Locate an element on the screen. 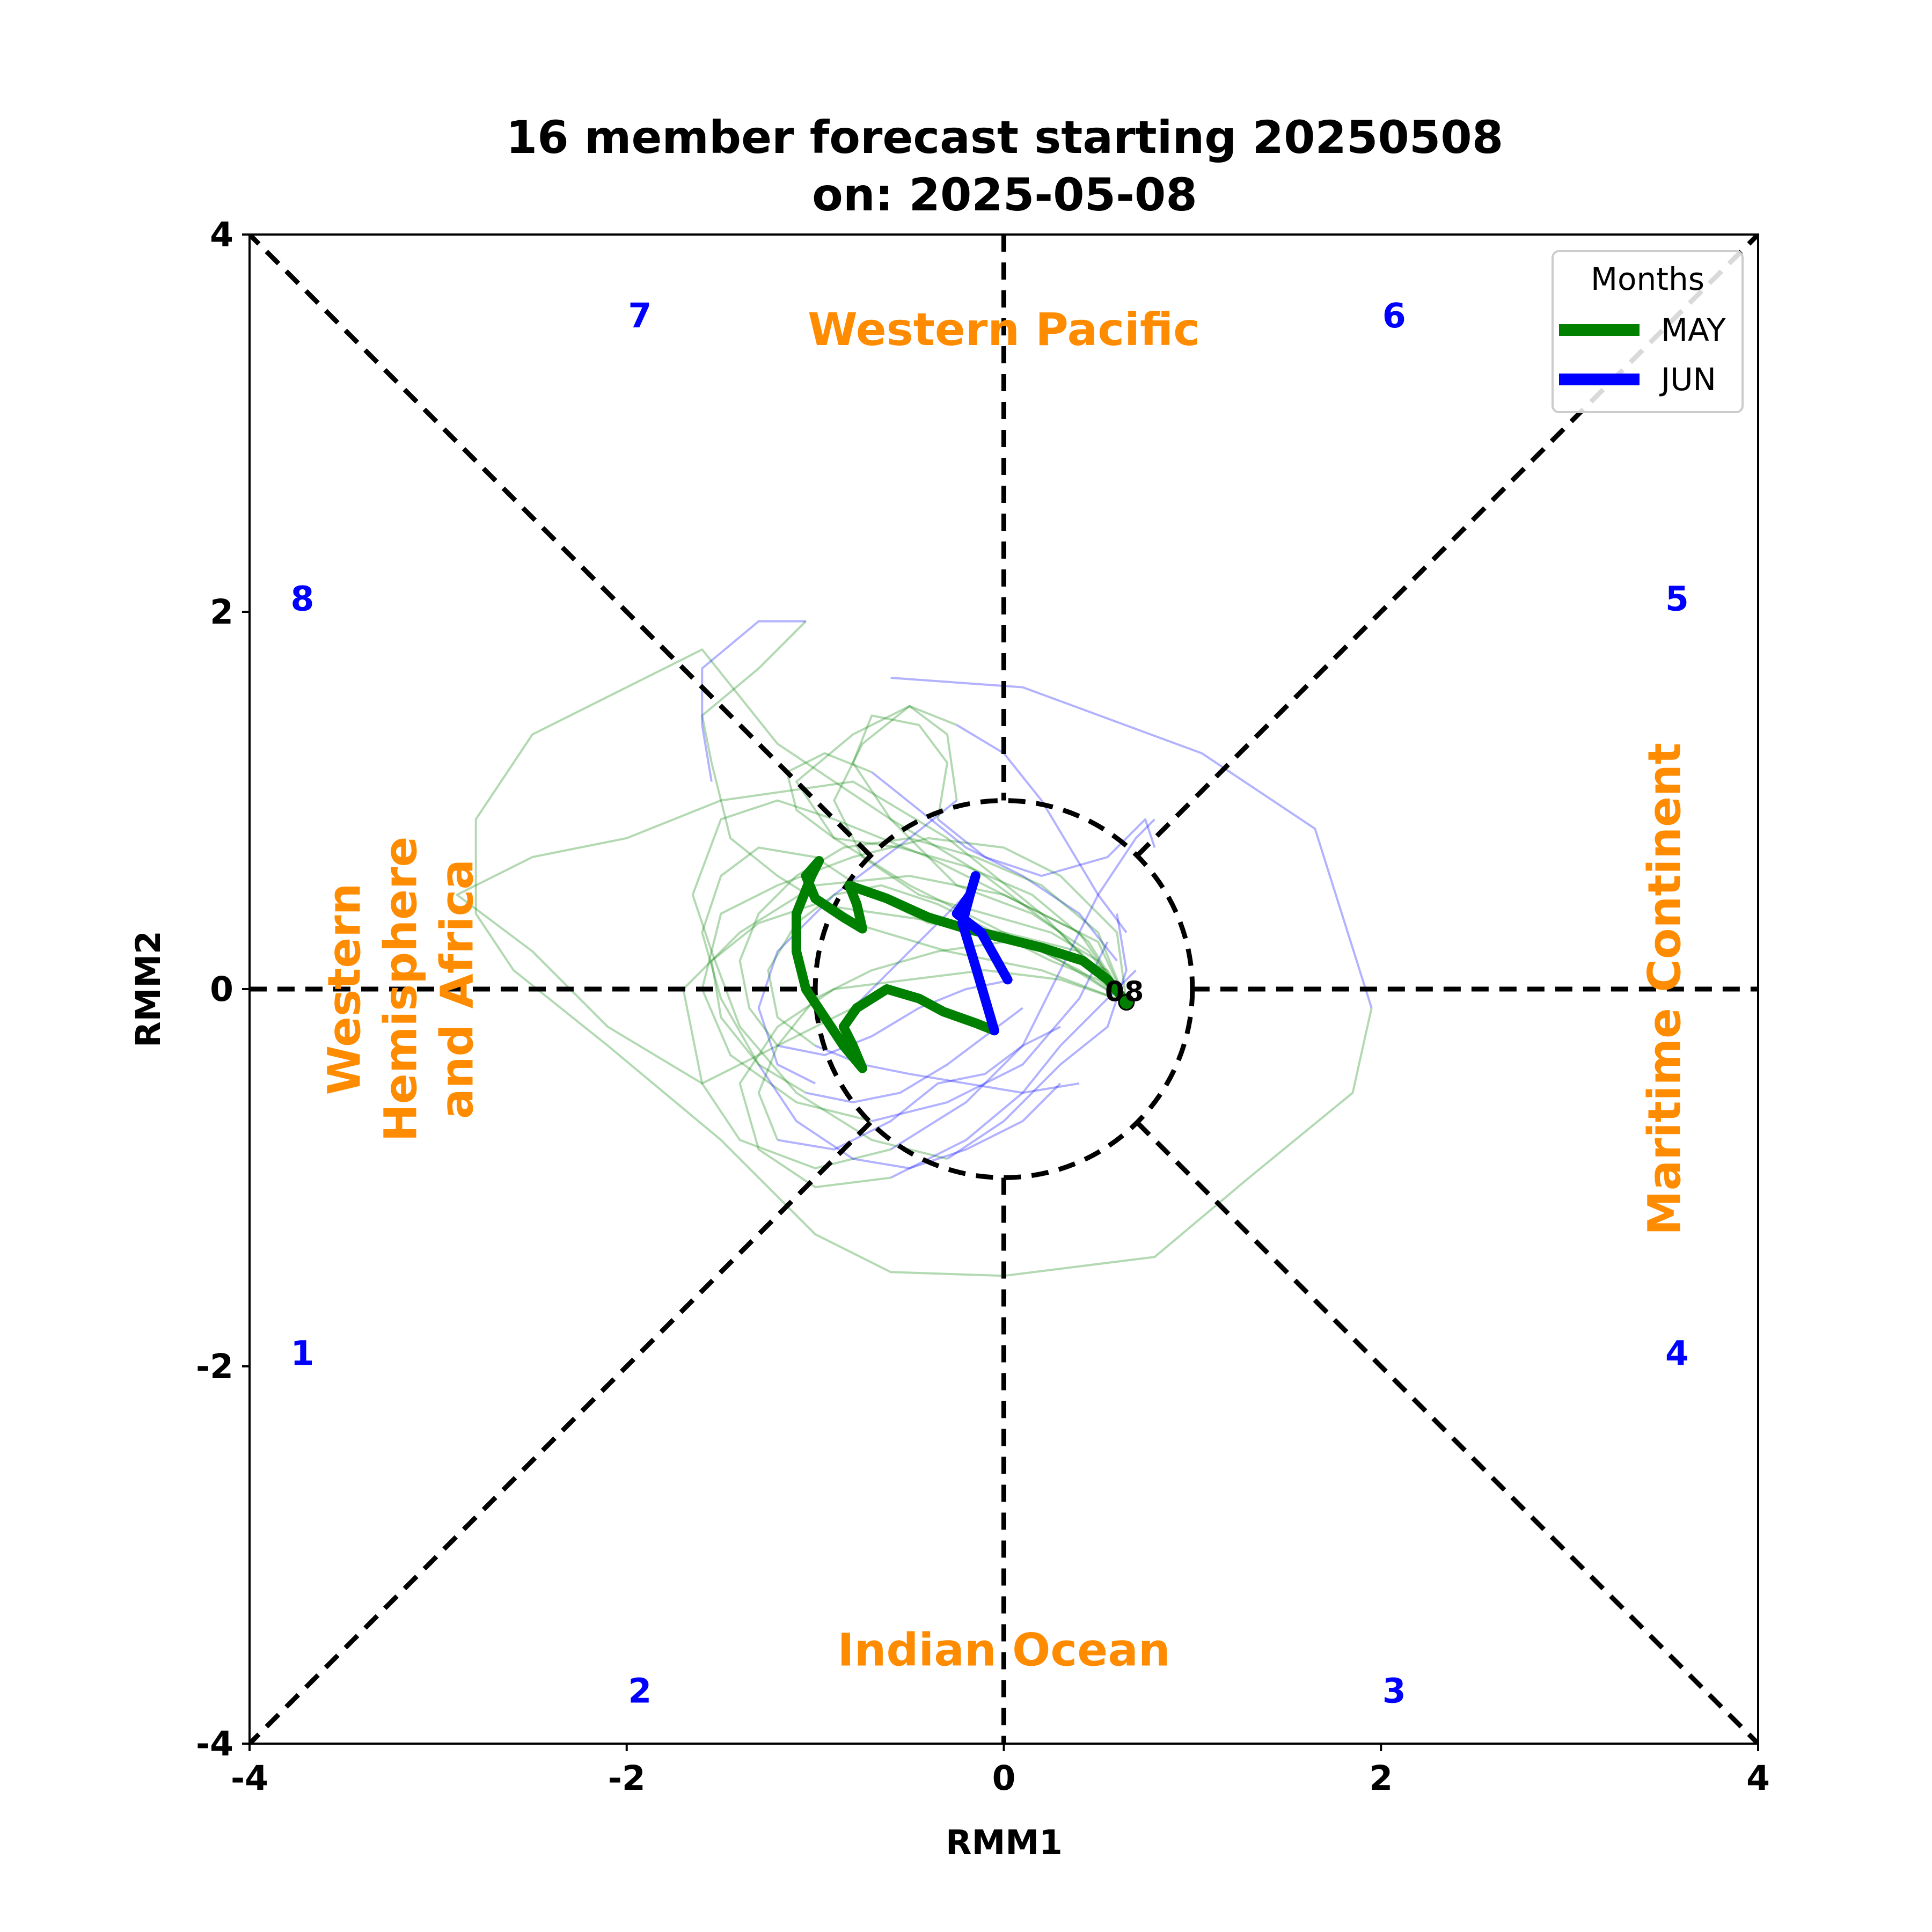  x-tick-label: 0 is located at coordinates (1004, 1778).